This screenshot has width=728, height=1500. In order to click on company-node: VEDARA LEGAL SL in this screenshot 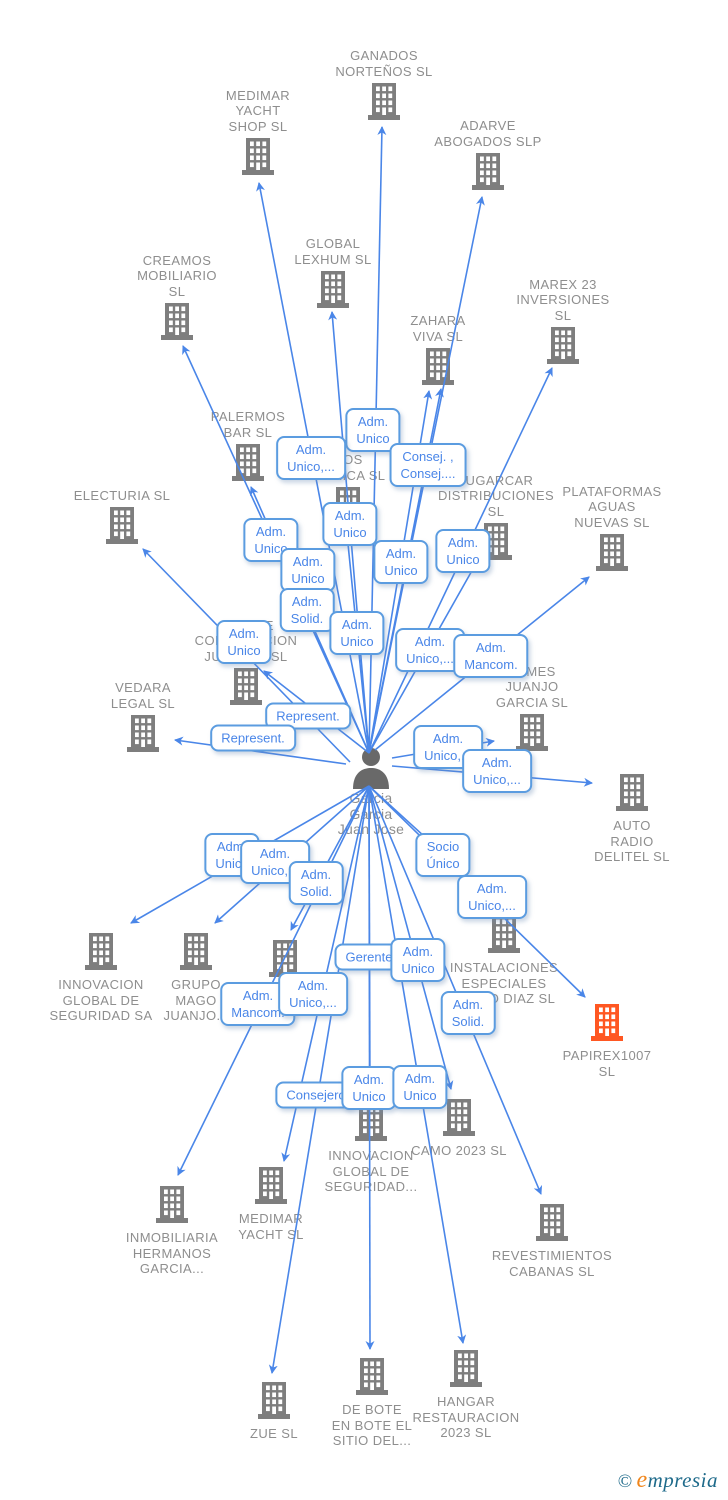, I will do `click(143, 716)`.